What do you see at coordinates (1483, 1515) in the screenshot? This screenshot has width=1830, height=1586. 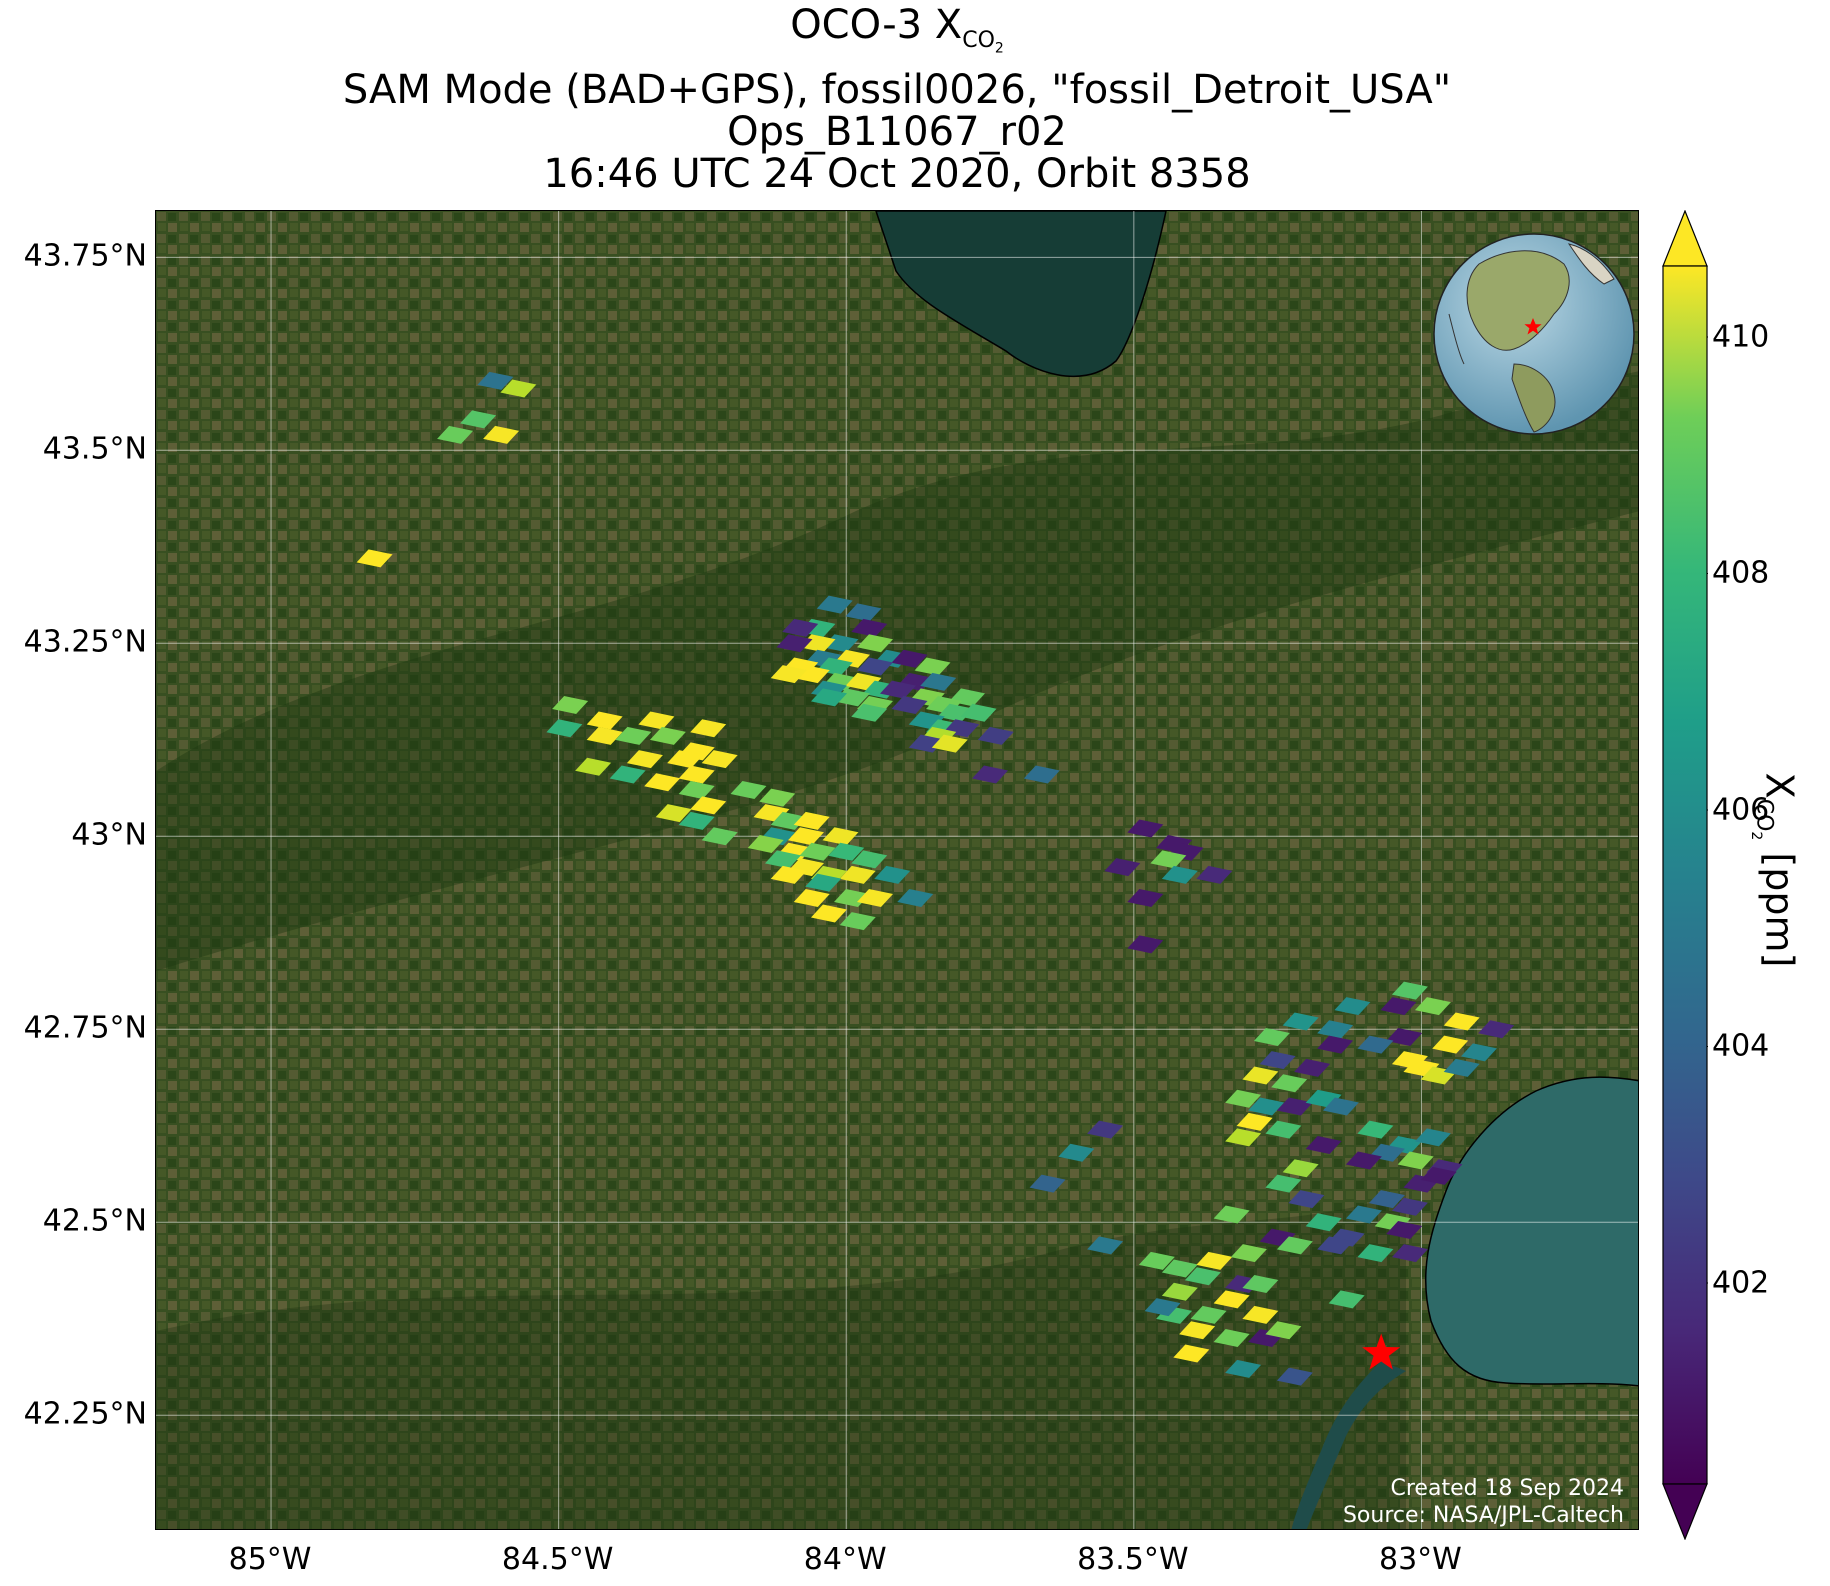 I see `credit-source: Source: NASA/JPL-Caltech` at bounding box center [1483, 1515].